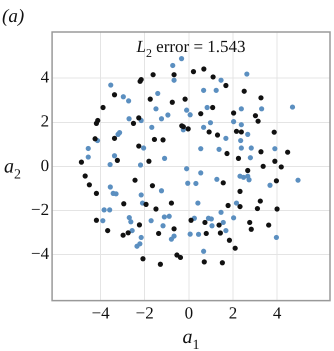 This screenshot has width=334, height=351. What do you see at coordinates (277, 312) in the screenshot?
I see `x-tick-label: 4` at bounding box center [277, 312].